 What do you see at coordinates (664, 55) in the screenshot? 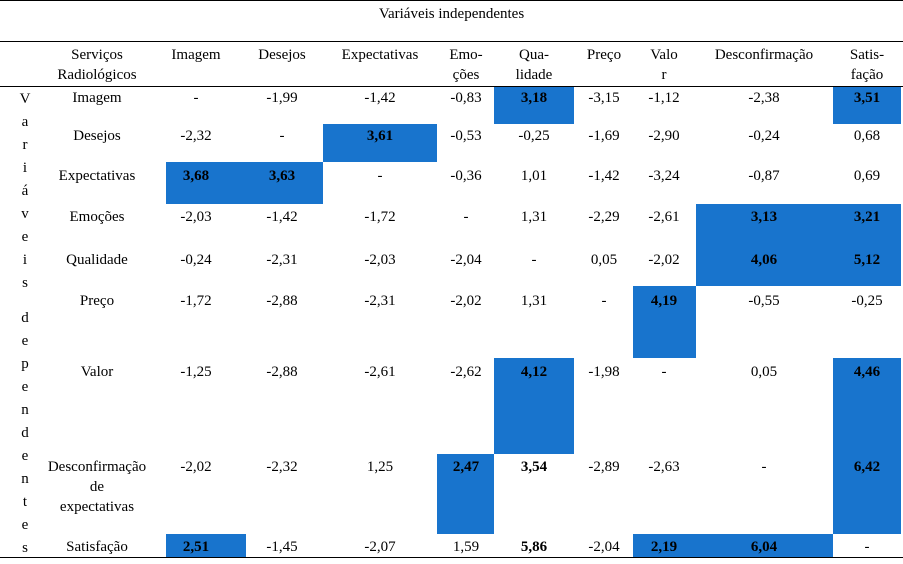
I see `column-header-line: Valo` at bounding box center [664, 55].